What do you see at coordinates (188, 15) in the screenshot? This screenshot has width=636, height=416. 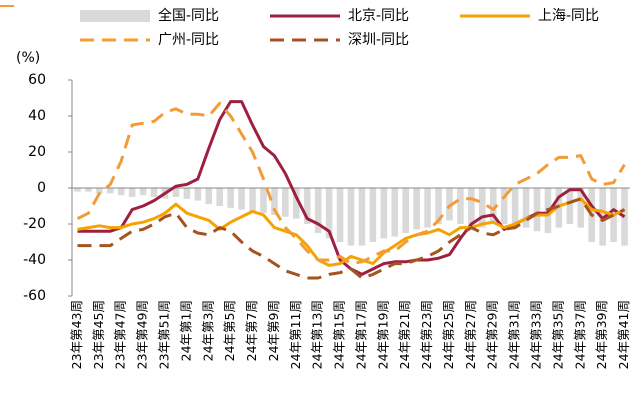 I see `legend-label: 全国-同比` at bounding box center [188, 15].